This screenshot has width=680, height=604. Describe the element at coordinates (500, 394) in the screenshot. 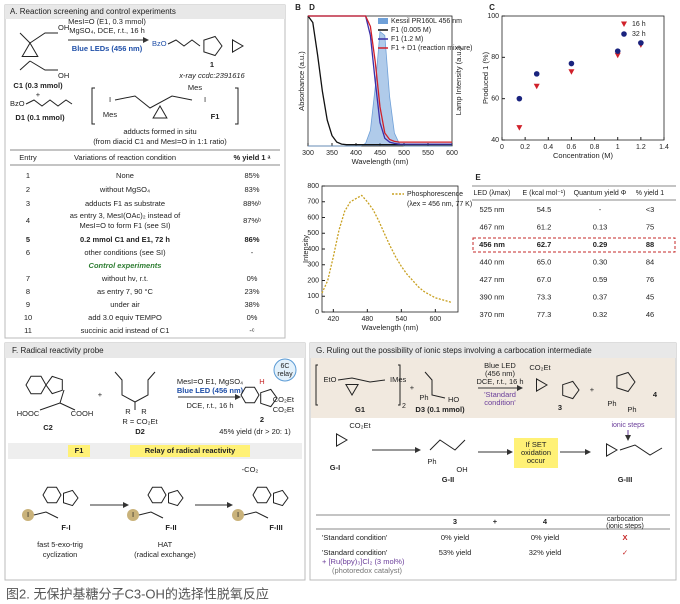

I see `label: 'Standard` at that location.